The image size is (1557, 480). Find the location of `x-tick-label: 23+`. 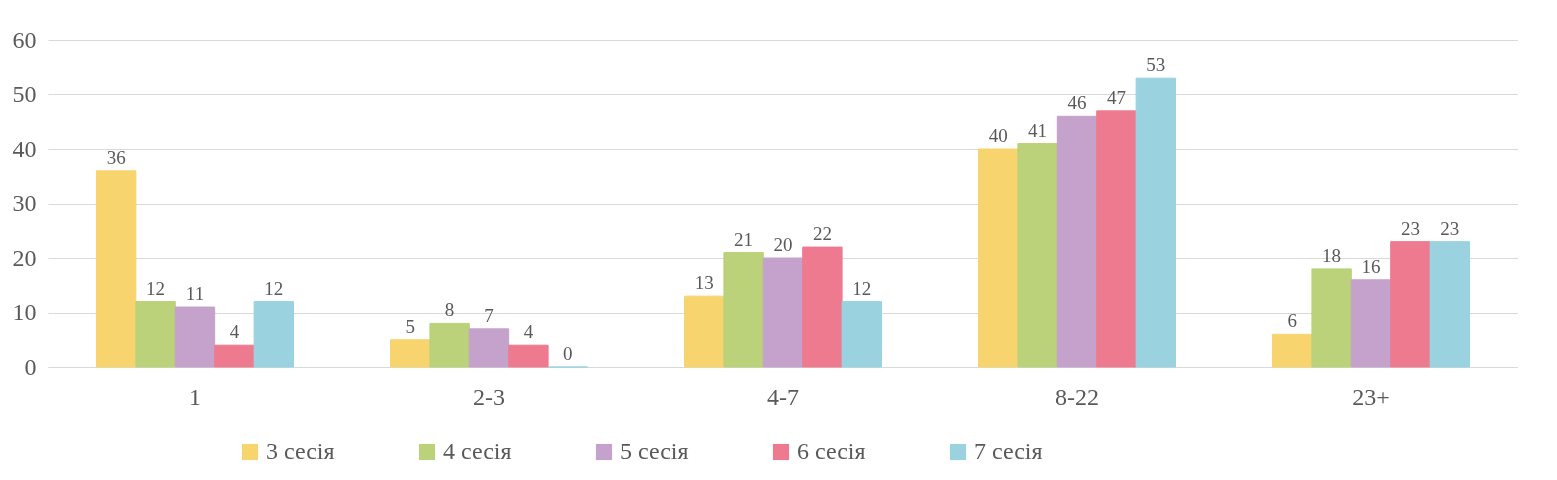

x-tick-label: 23+ is located at coordinates (1371, 396).